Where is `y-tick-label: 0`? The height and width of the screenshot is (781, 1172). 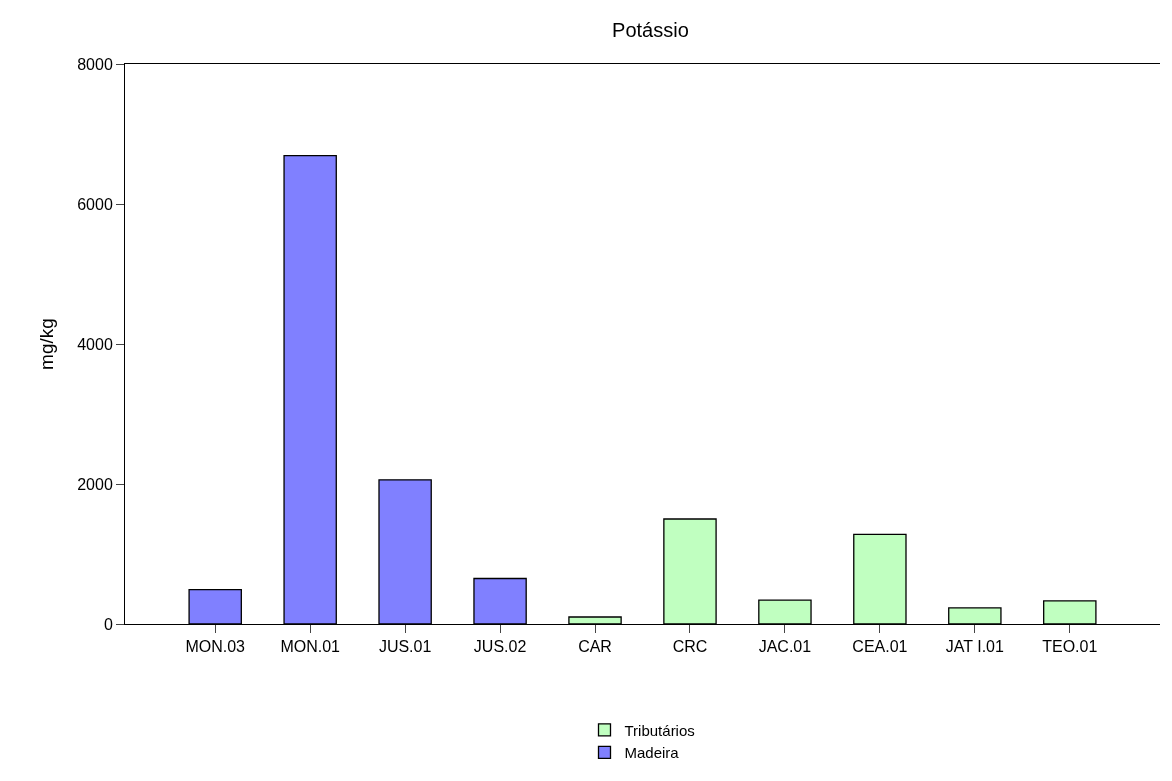
y-tick-label: 0 is located at coordinates (108, 624).